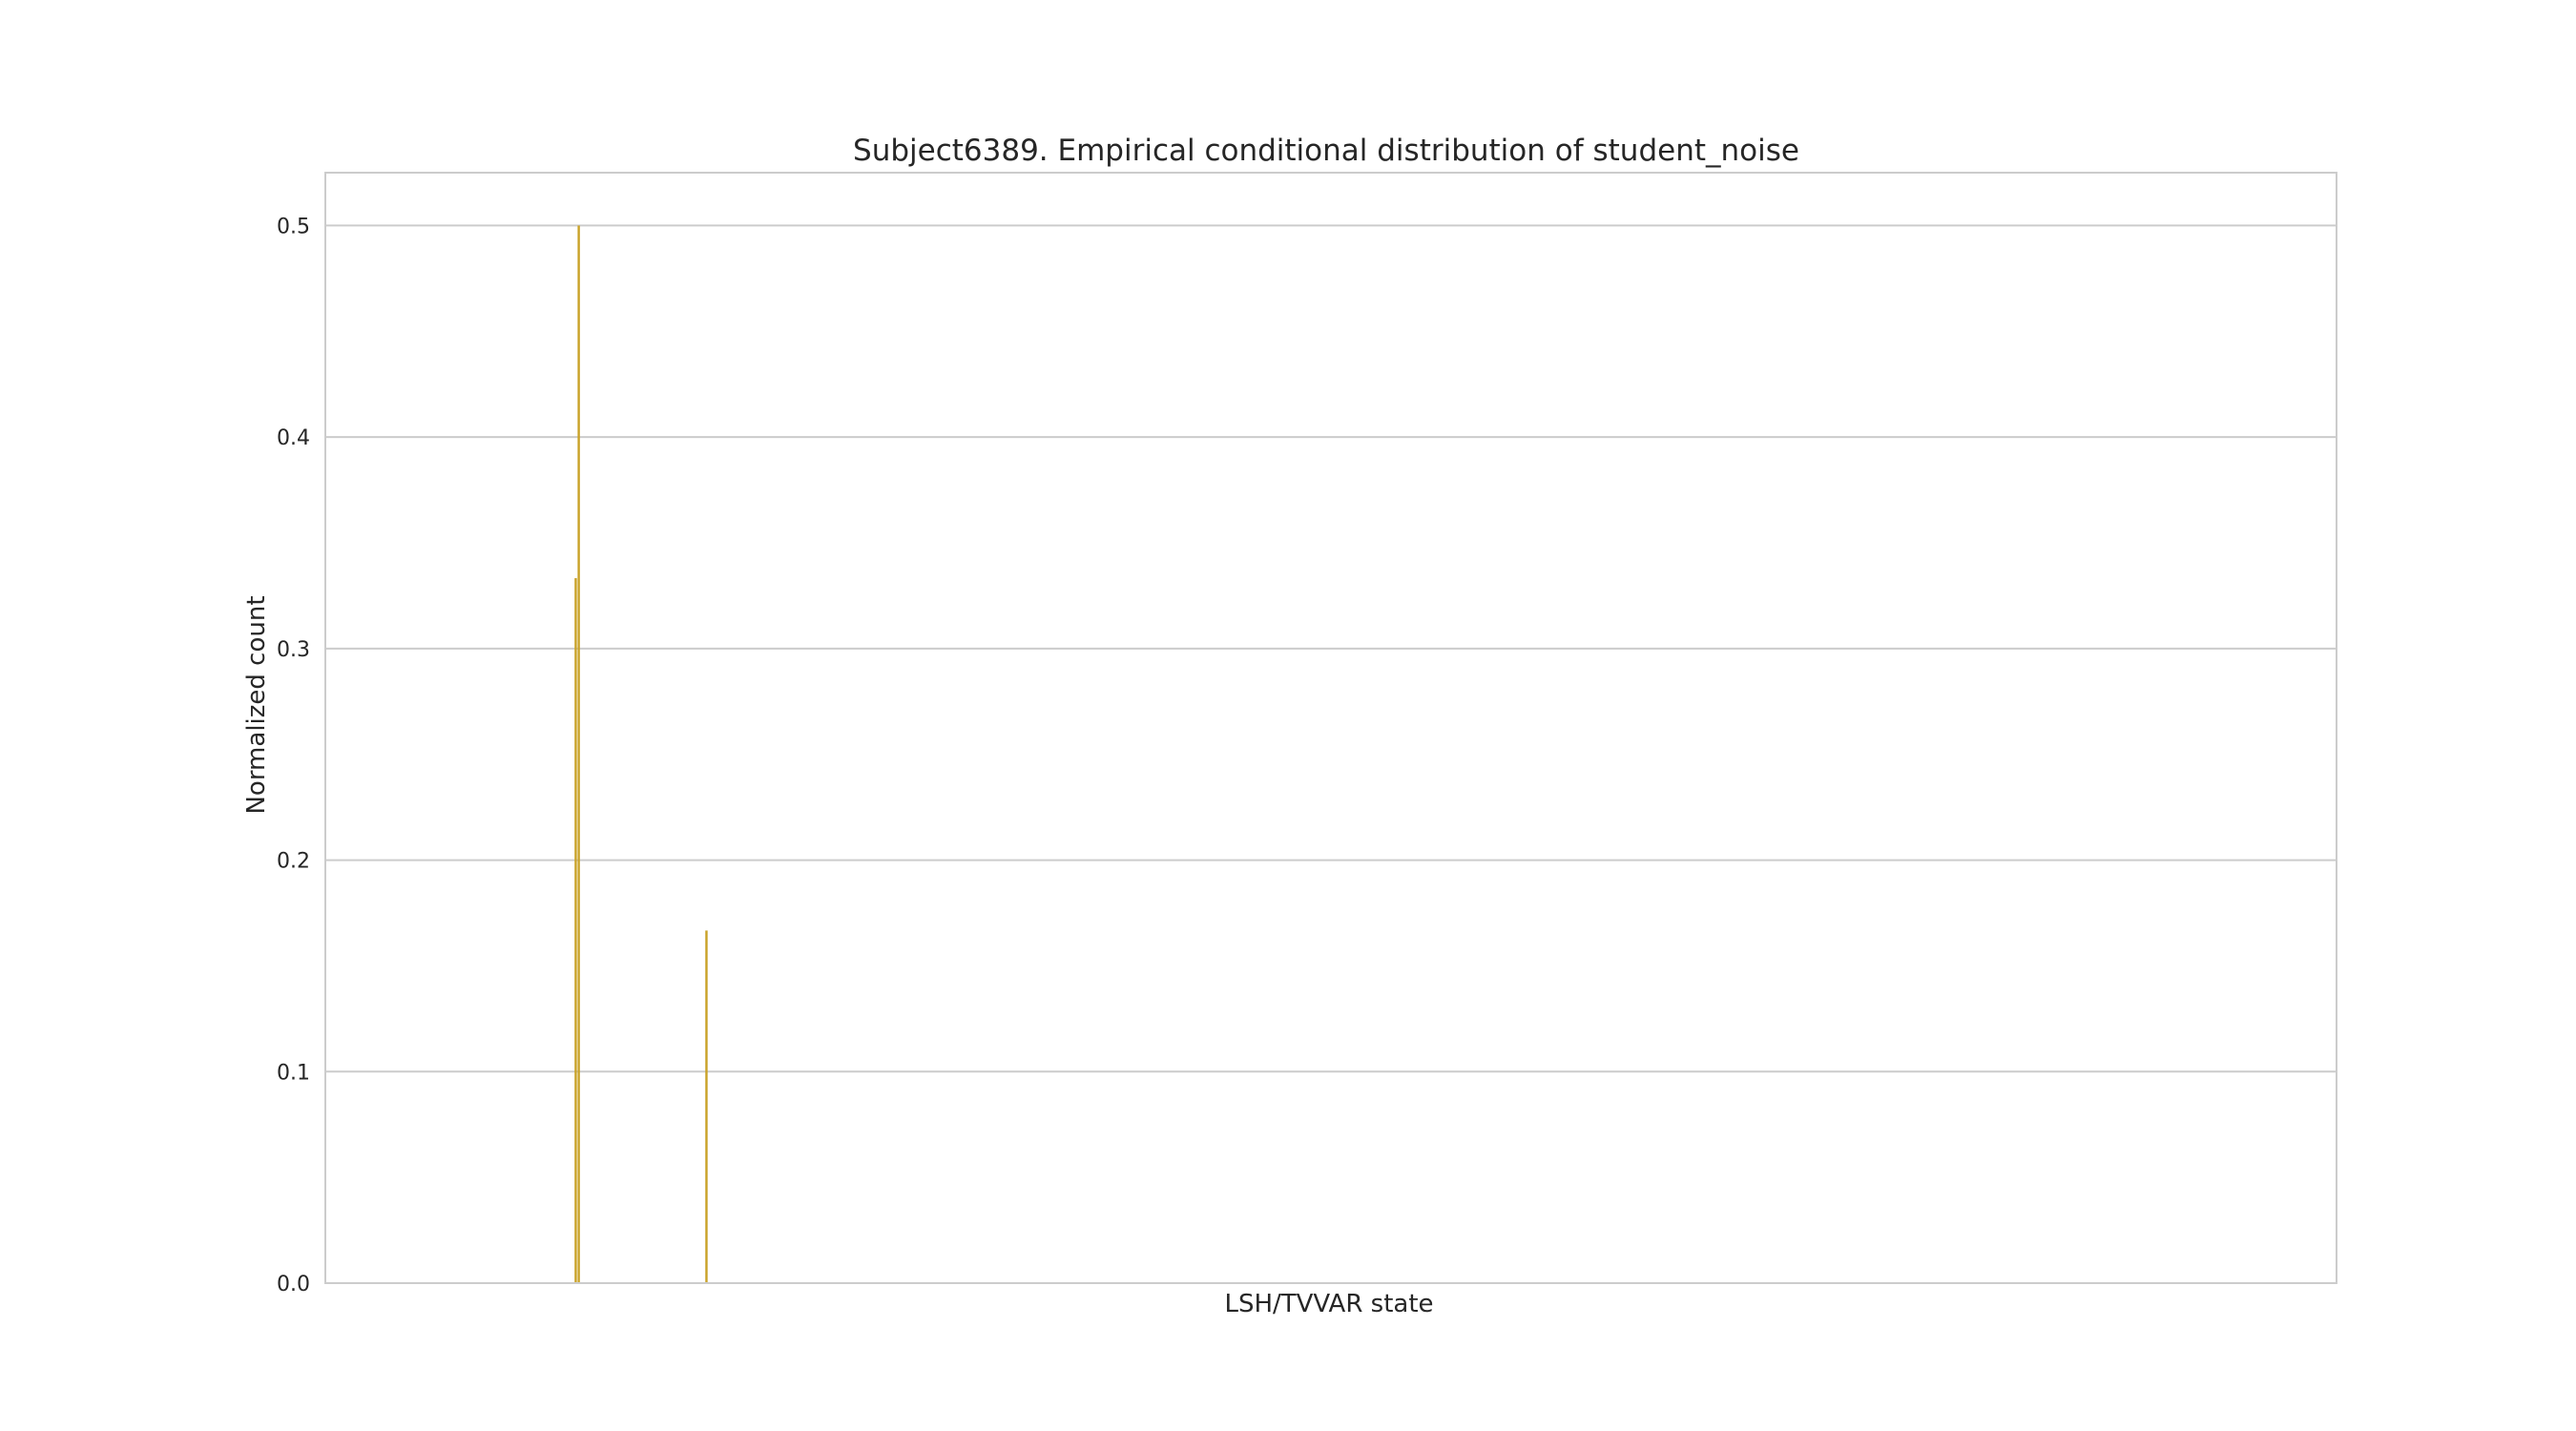  What do you see at coordinates (293, 226) in the screenshot?
I see `y-tick-label: 0.5` at bounding box center [293, 226].